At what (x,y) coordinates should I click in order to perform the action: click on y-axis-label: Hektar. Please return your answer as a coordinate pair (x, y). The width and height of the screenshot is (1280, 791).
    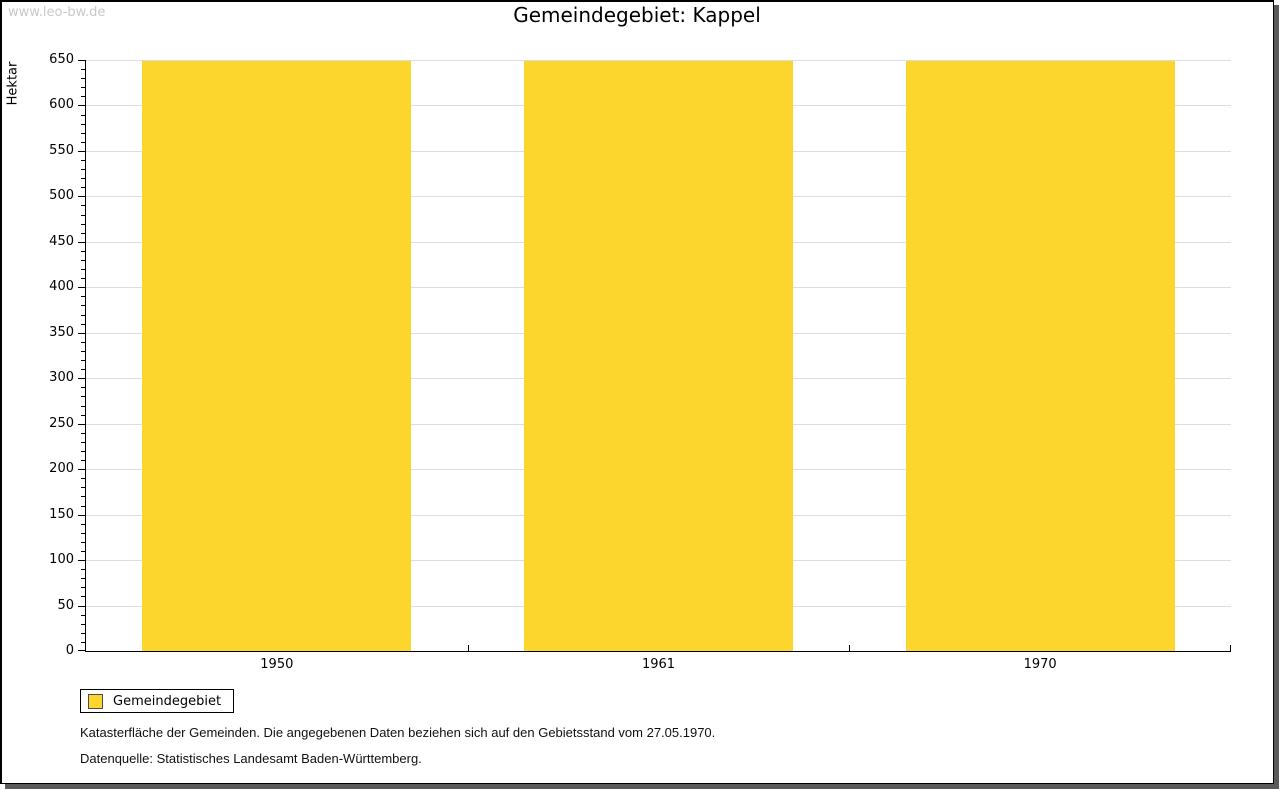
    Looking at the image, I should click on (13, 83).